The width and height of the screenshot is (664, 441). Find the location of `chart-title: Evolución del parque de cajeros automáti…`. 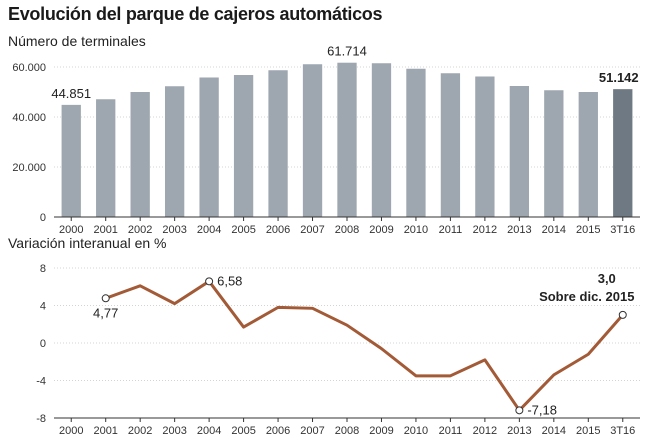

chart-title: Evolución del parque de cajeros automáti… is located at coordinates (195, 14).